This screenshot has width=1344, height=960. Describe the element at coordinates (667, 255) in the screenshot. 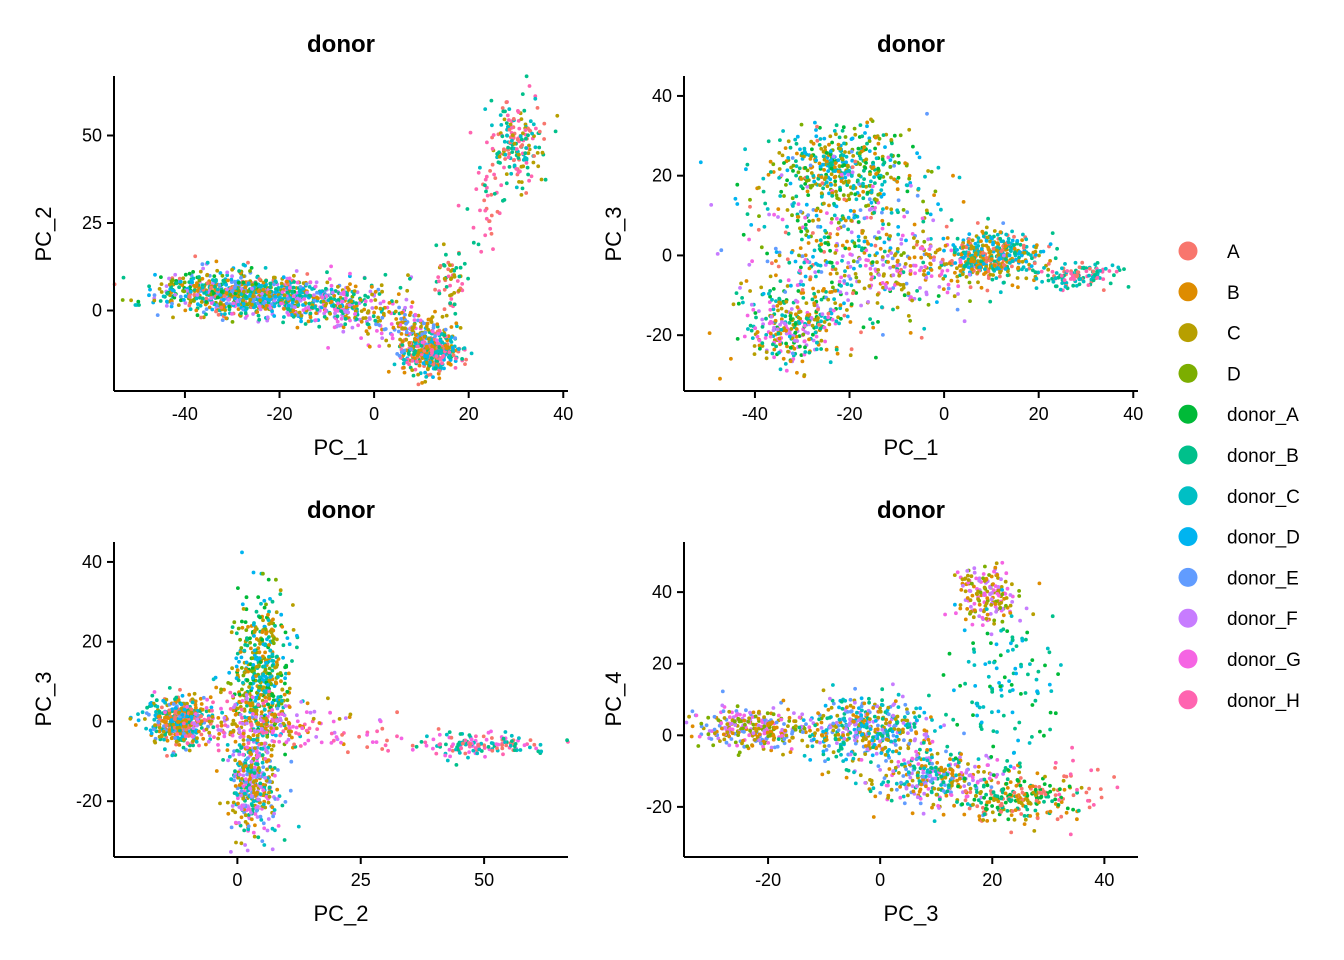

I see `y-tick-label: 0` at that location.